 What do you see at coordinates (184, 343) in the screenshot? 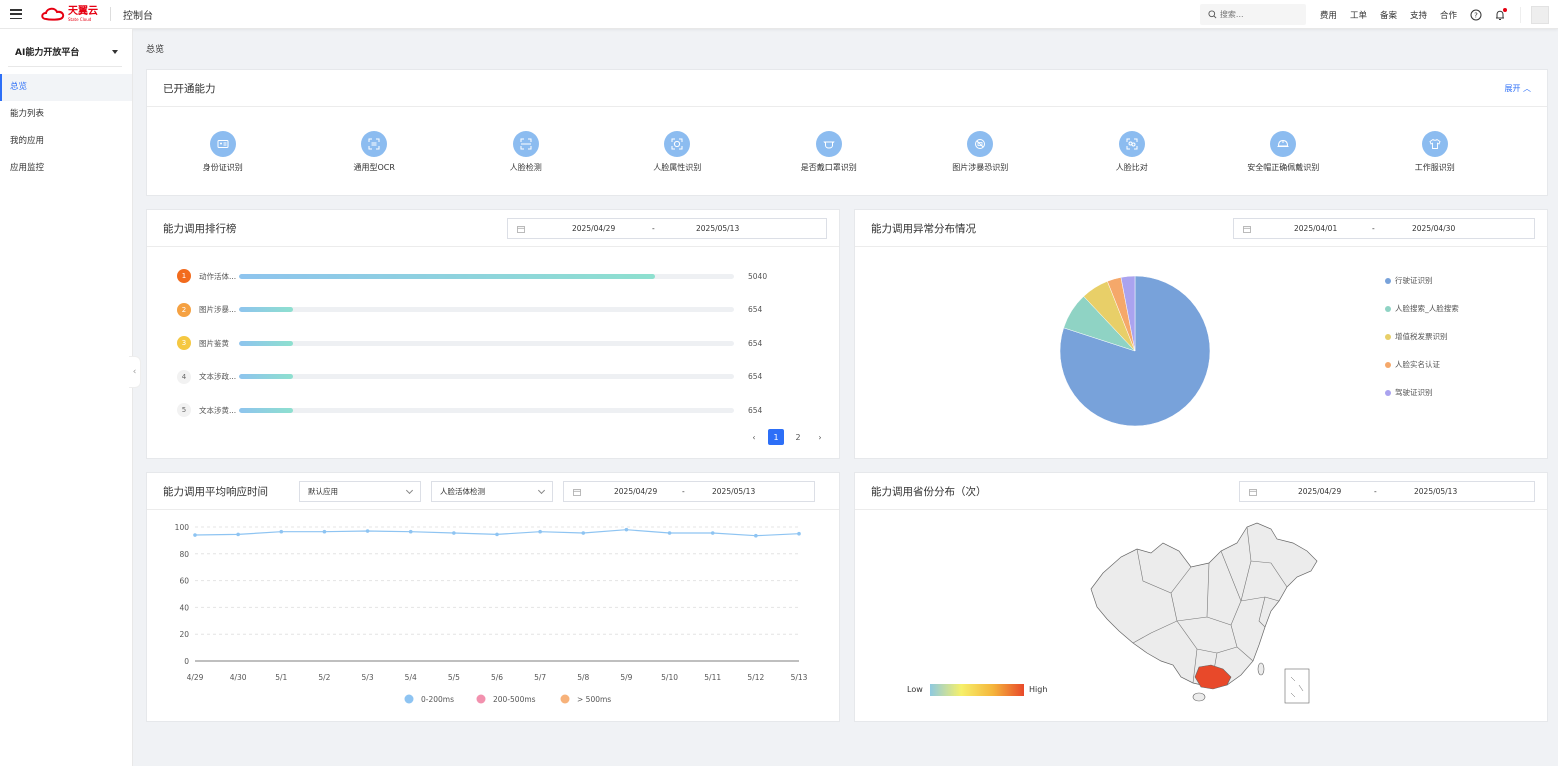
I see `rank-number: 3` at bounding box center [184, 343].